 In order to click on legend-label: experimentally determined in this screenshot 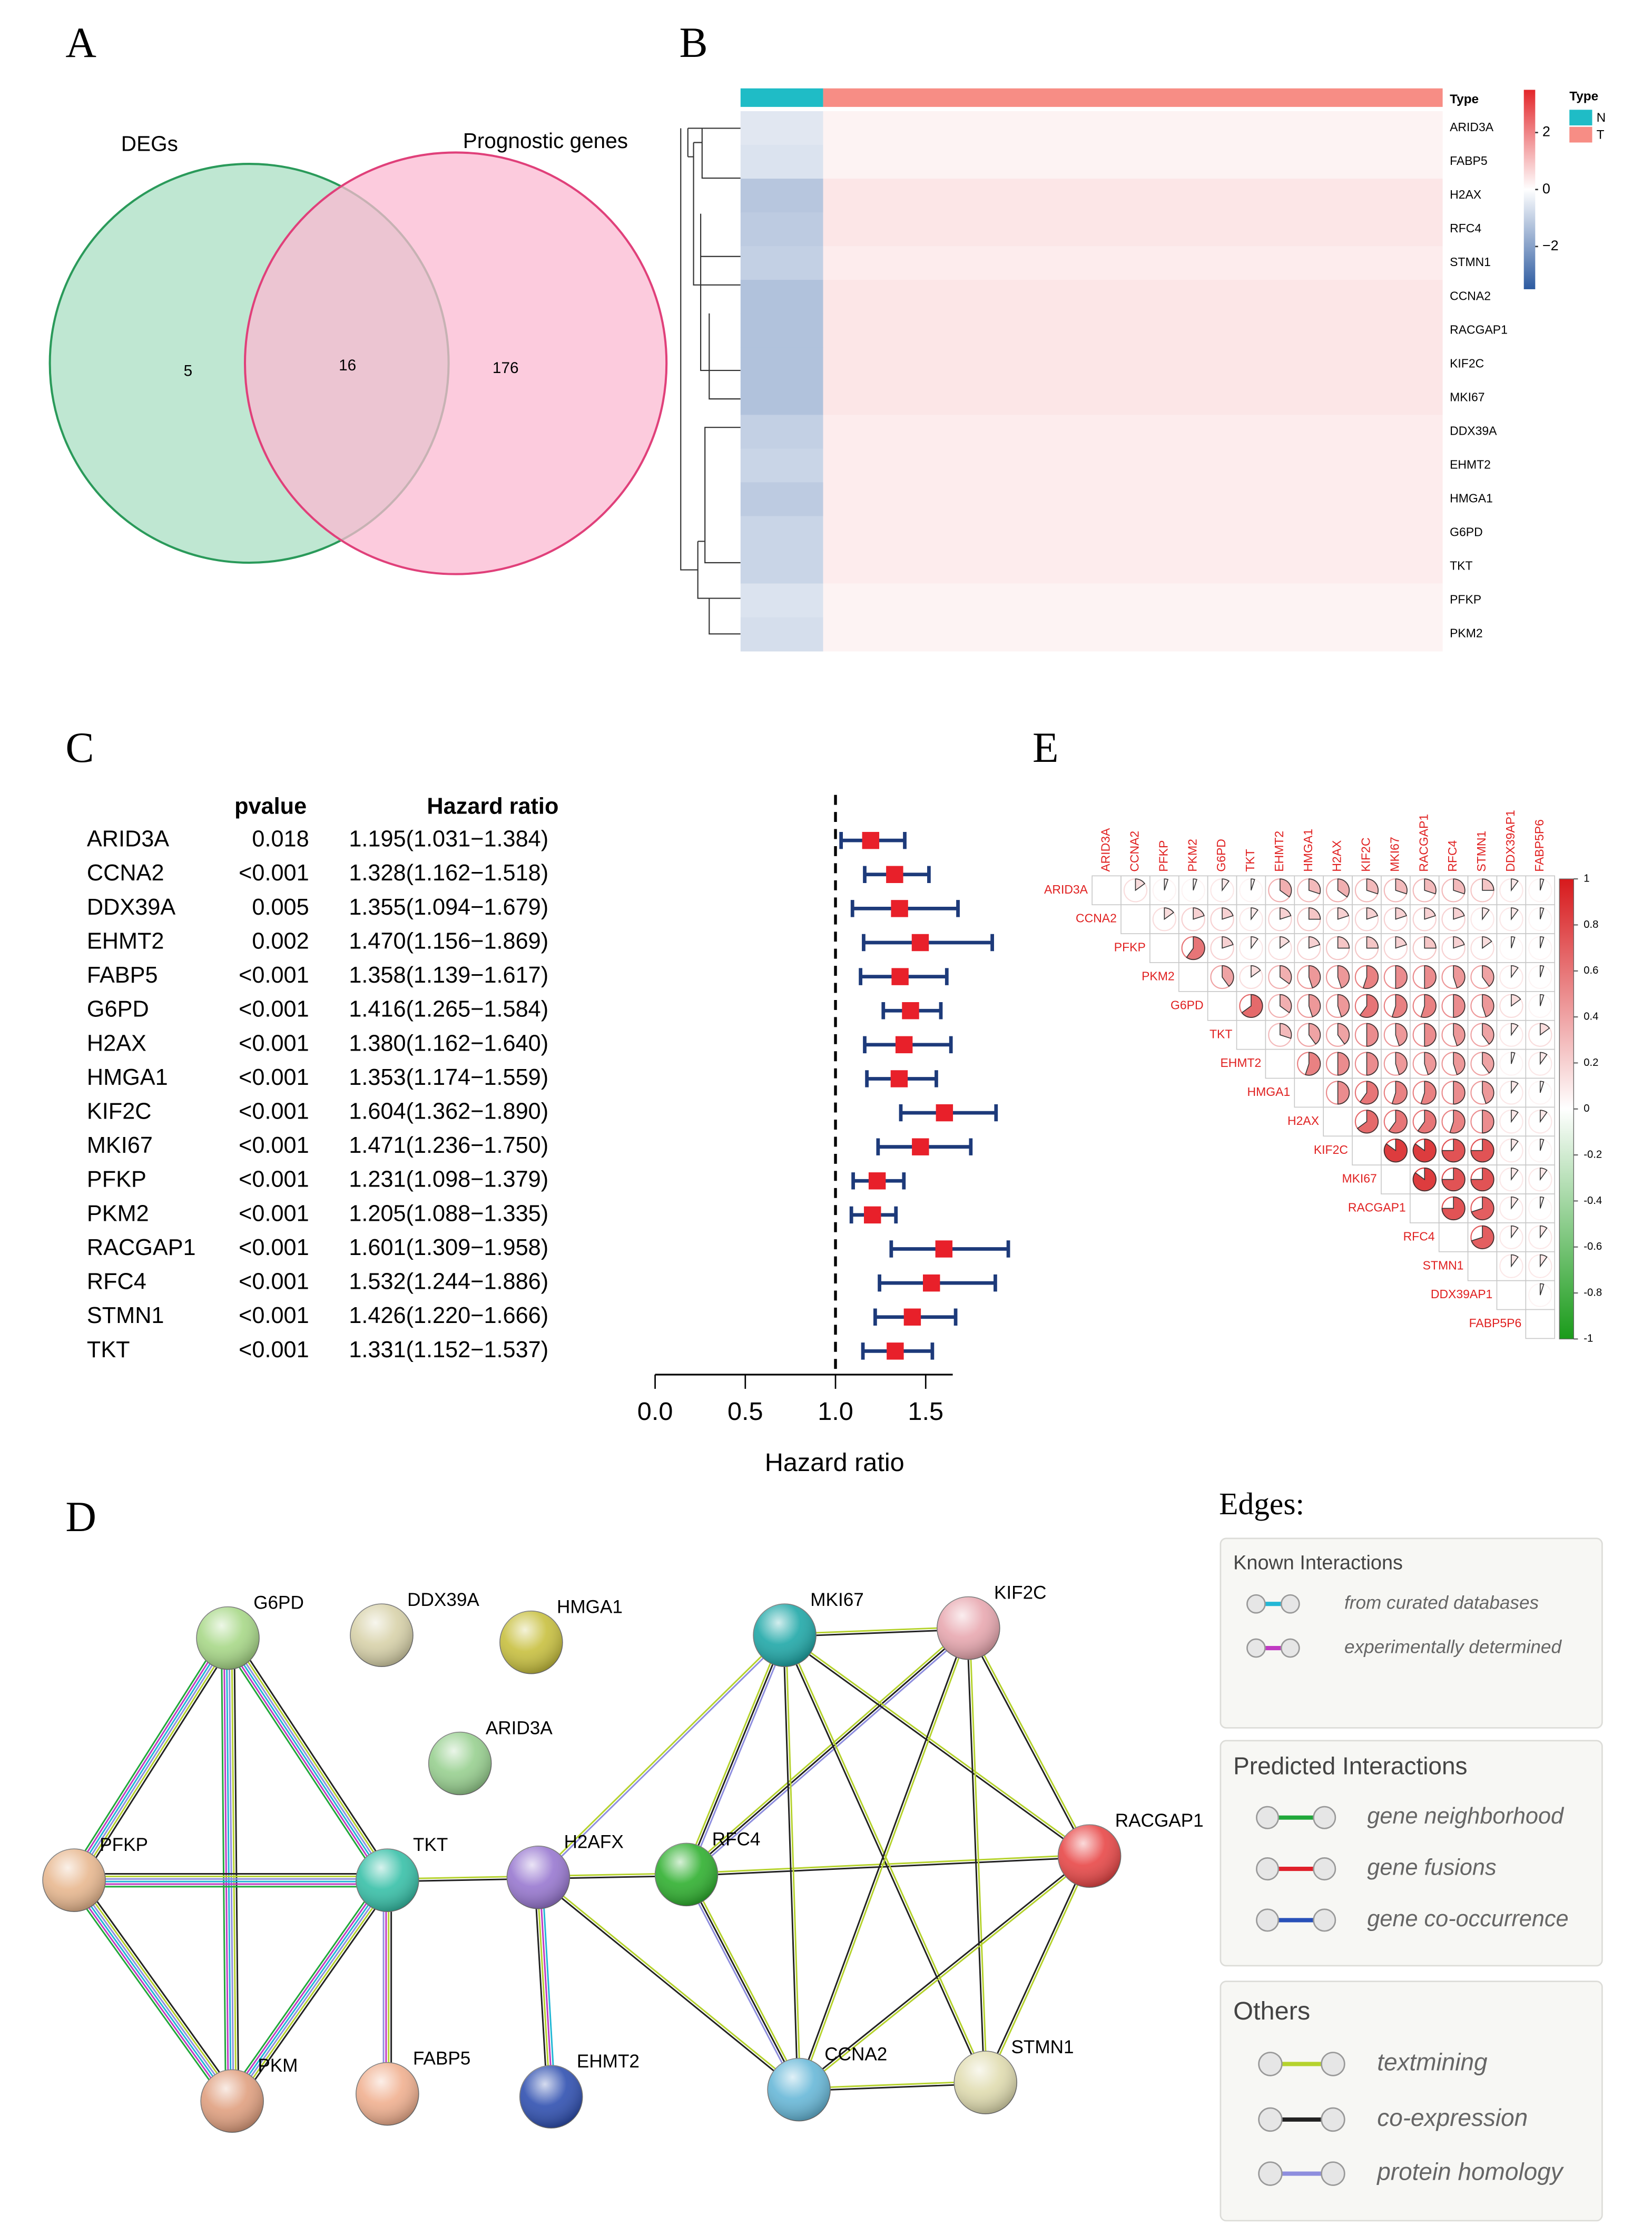, I will do `click(1453, 1646)`.